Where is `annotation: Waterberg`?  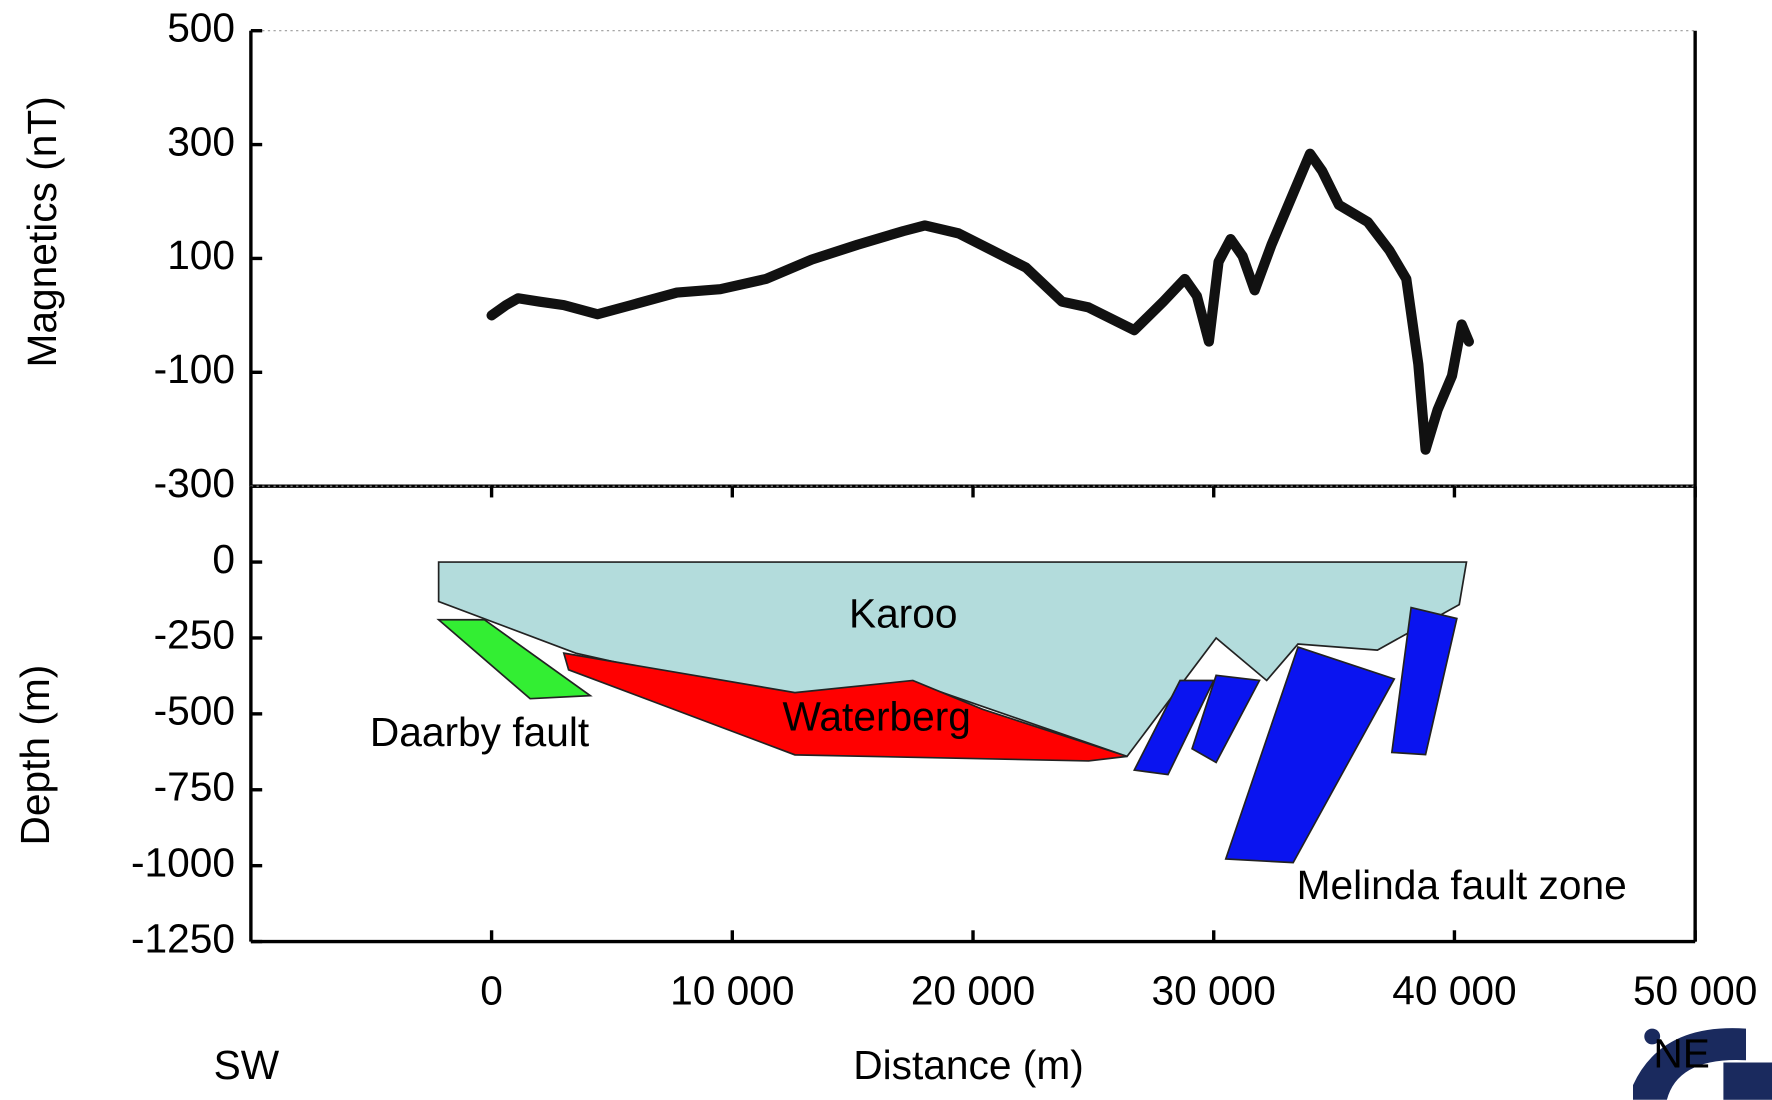
annotation: Waterberg is located at coordinates (877, 717).